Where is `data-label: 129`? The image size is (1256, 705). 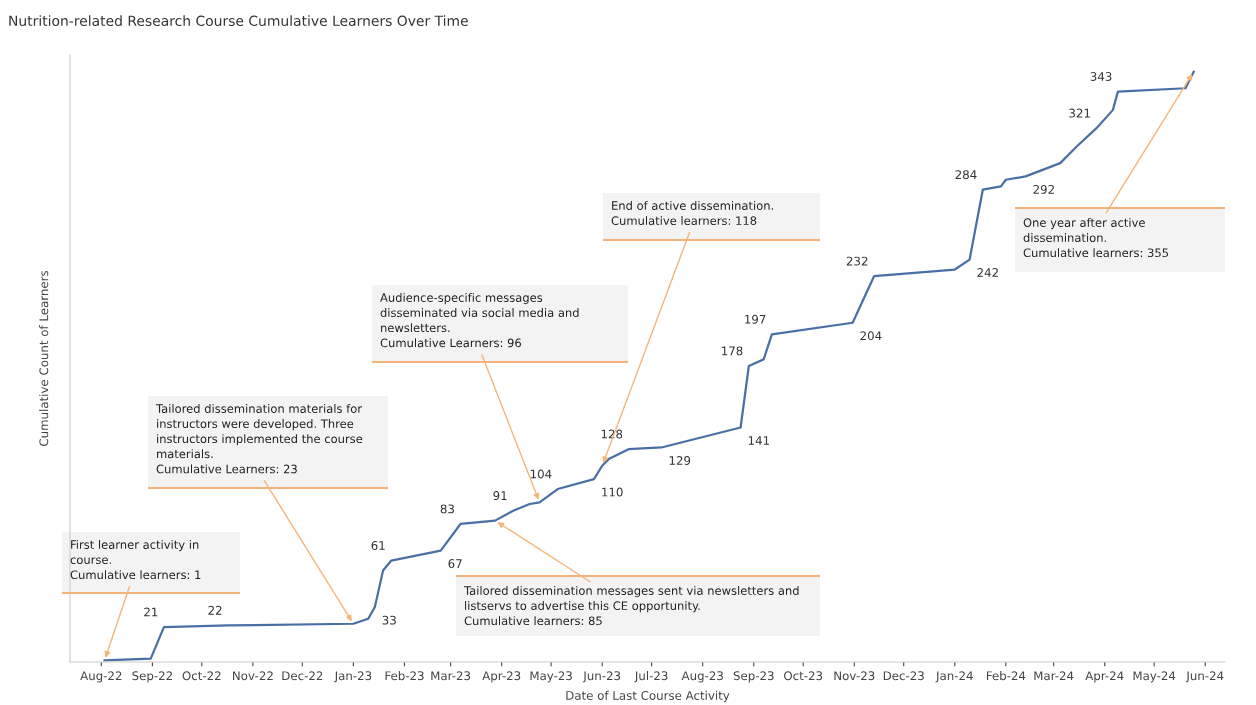
data-label: 129 is located at coordinates (680, 460).